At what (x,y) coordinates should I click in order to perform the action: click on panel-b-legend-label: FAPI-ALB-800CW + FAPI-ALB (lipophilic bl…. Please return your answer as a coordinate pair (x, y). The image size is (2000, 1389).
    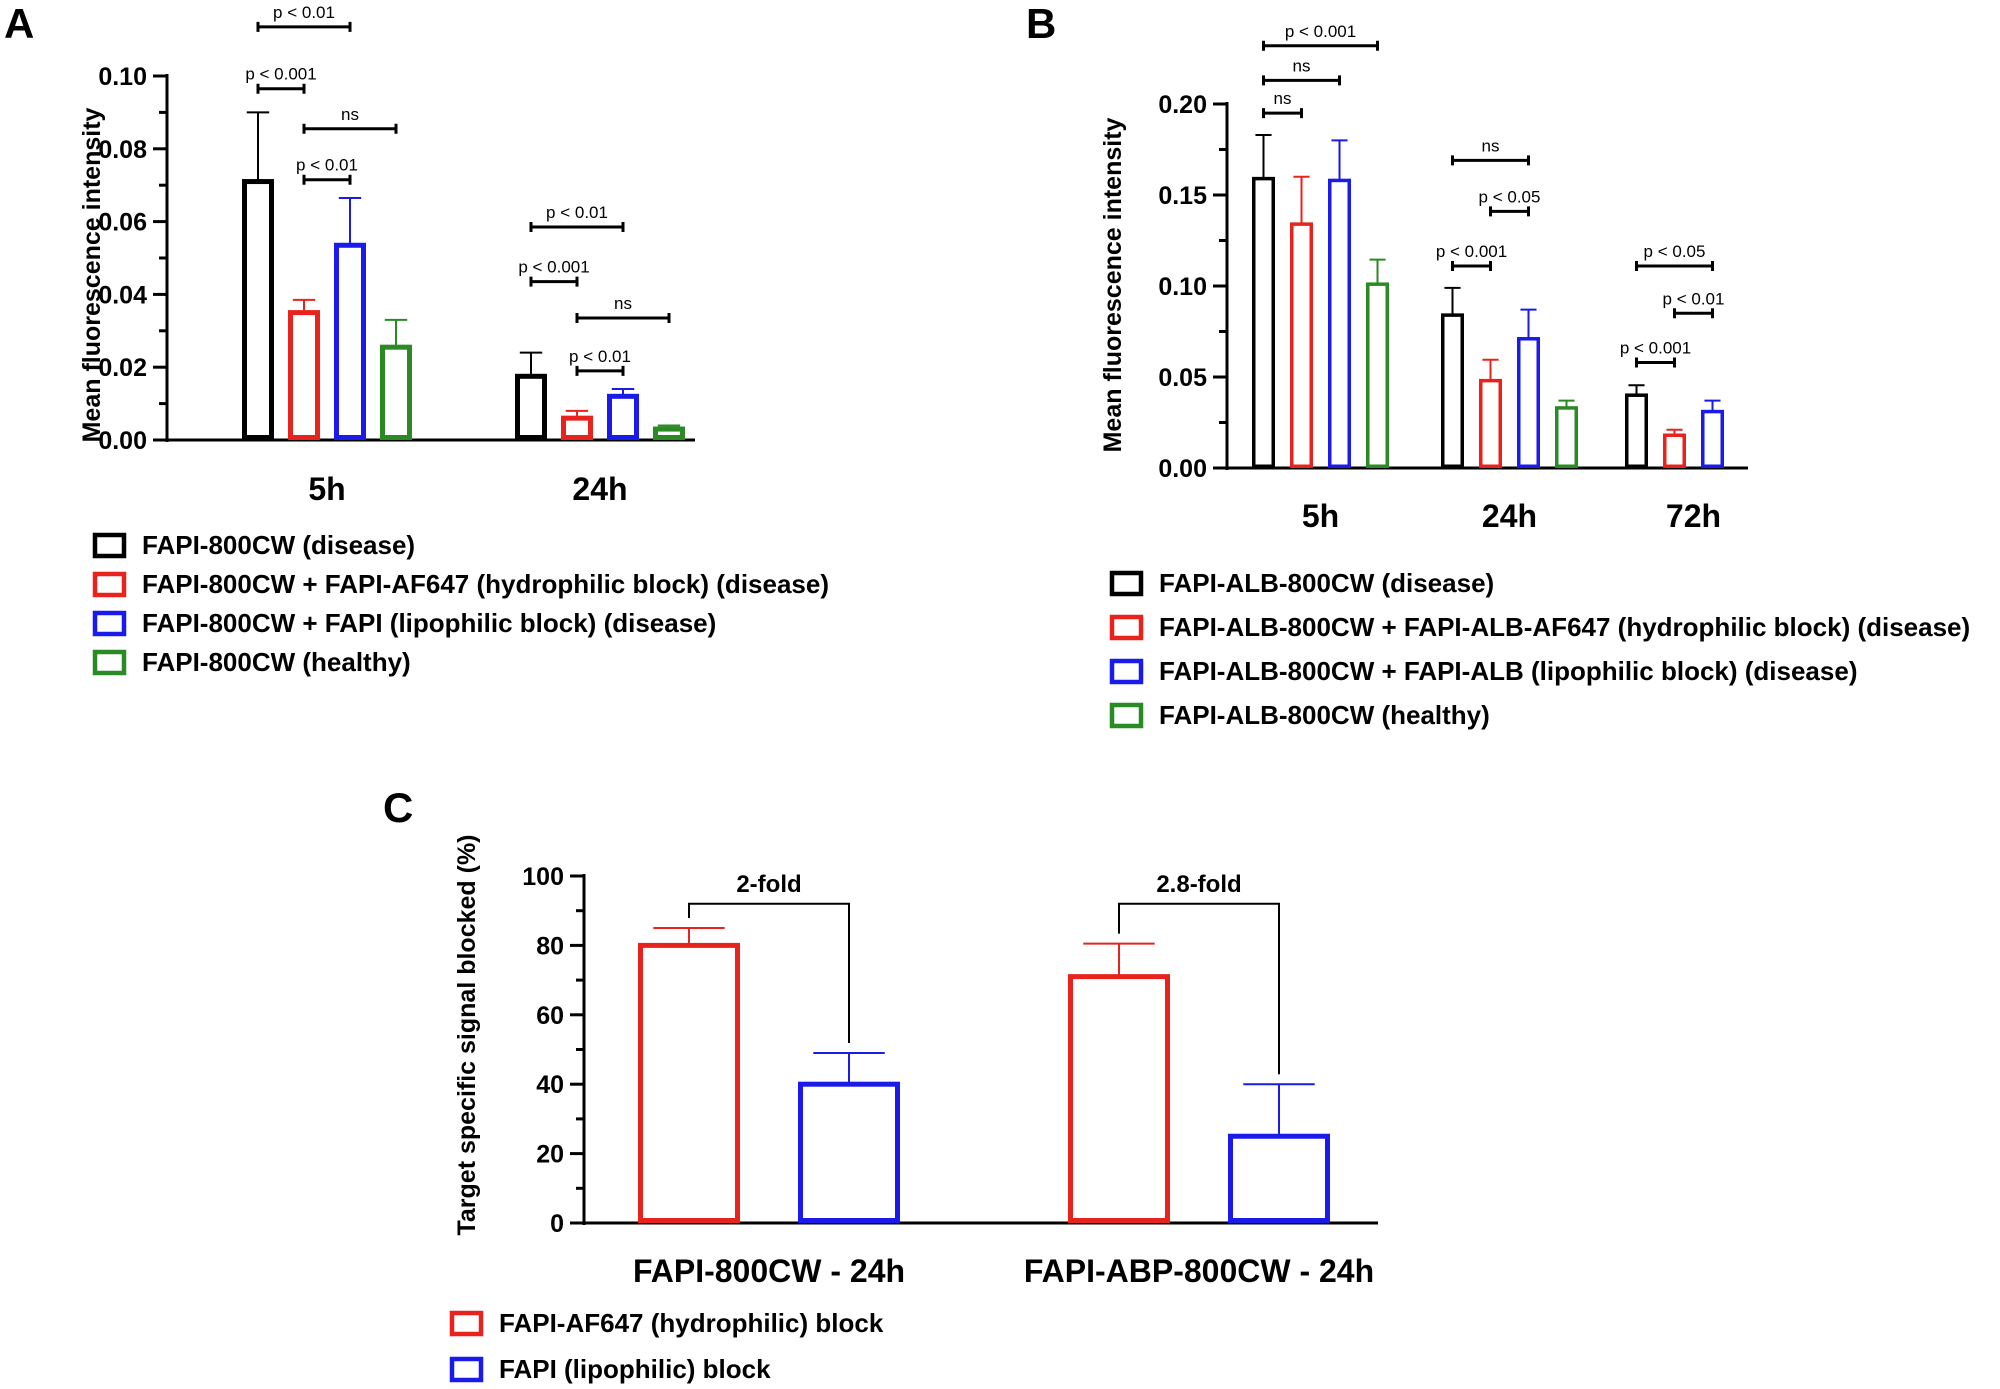
    Looking at the image, I should click on (1508, 671).